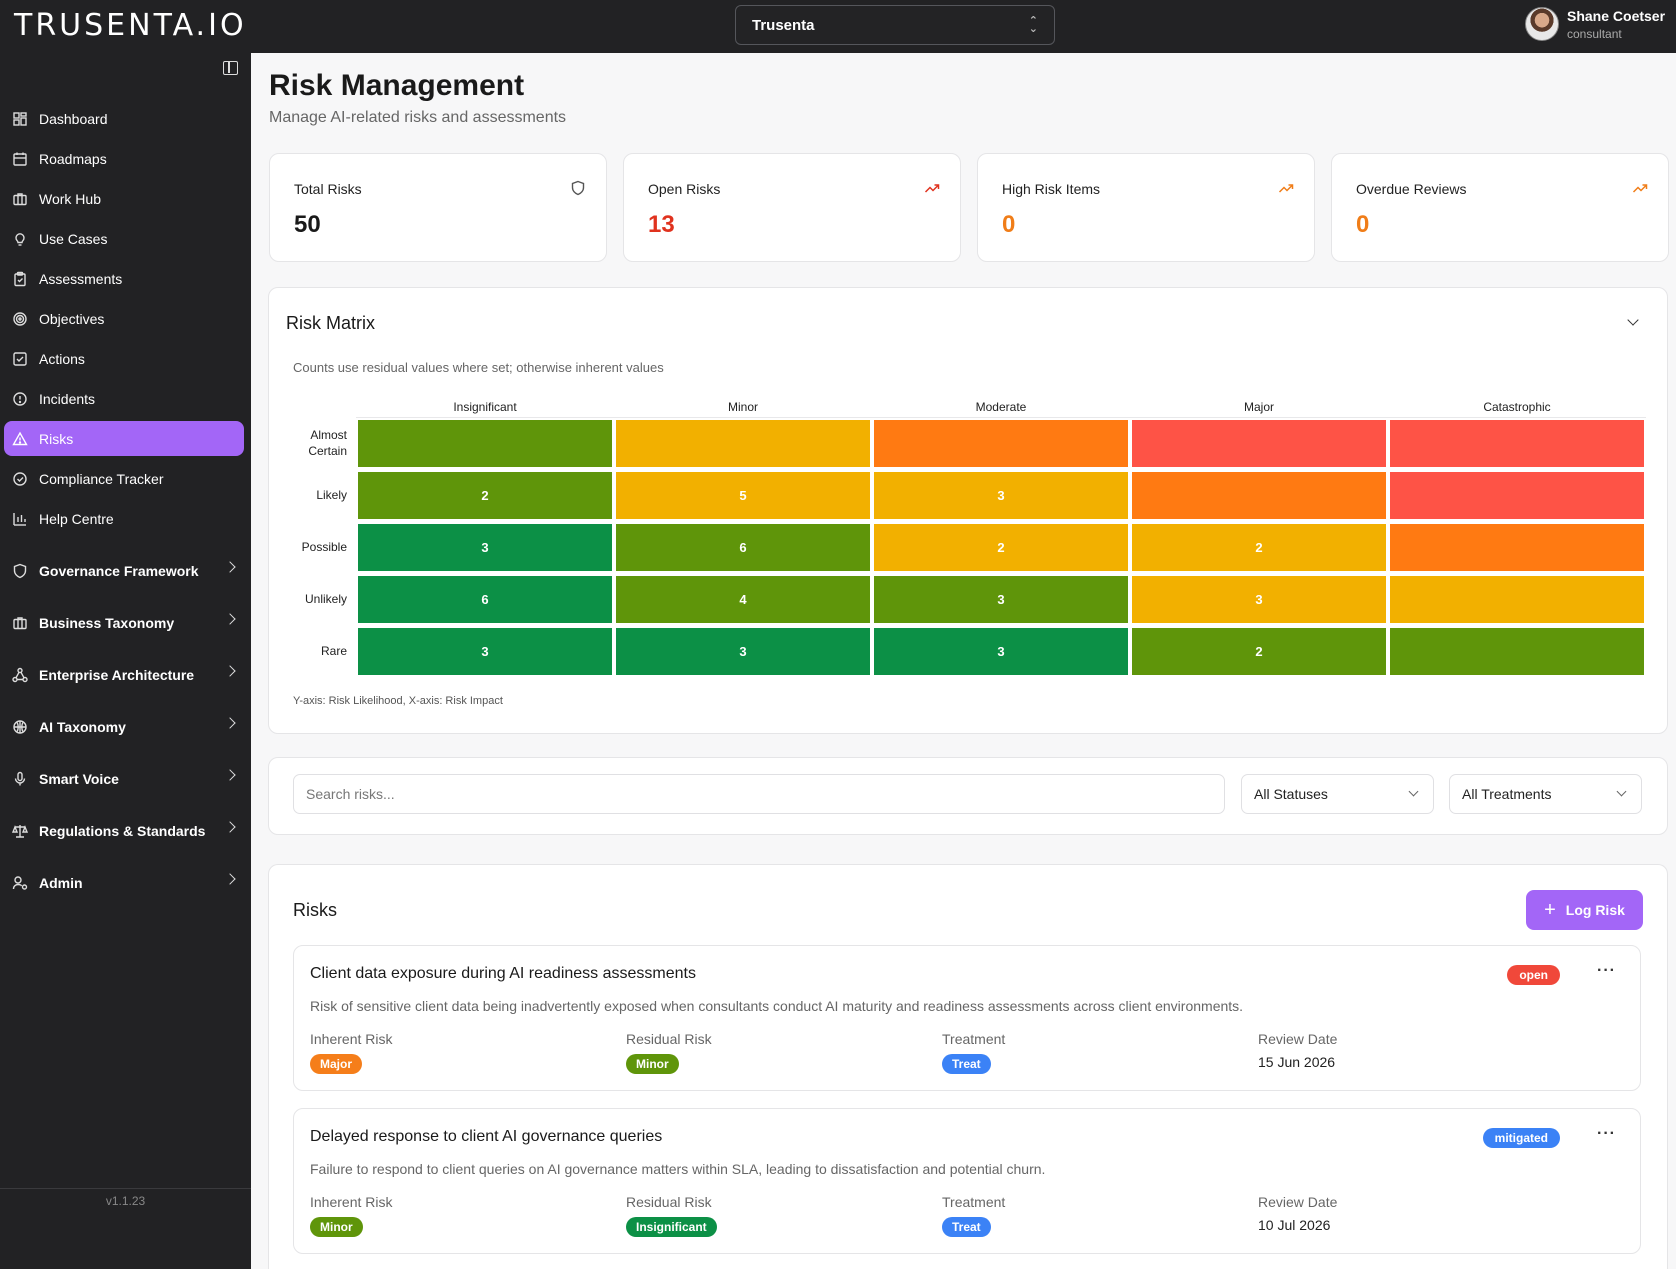  What do you see at coordinates (20, 831) in the screenshot?
I see `scale-icon` at bounding box center [20, 831].